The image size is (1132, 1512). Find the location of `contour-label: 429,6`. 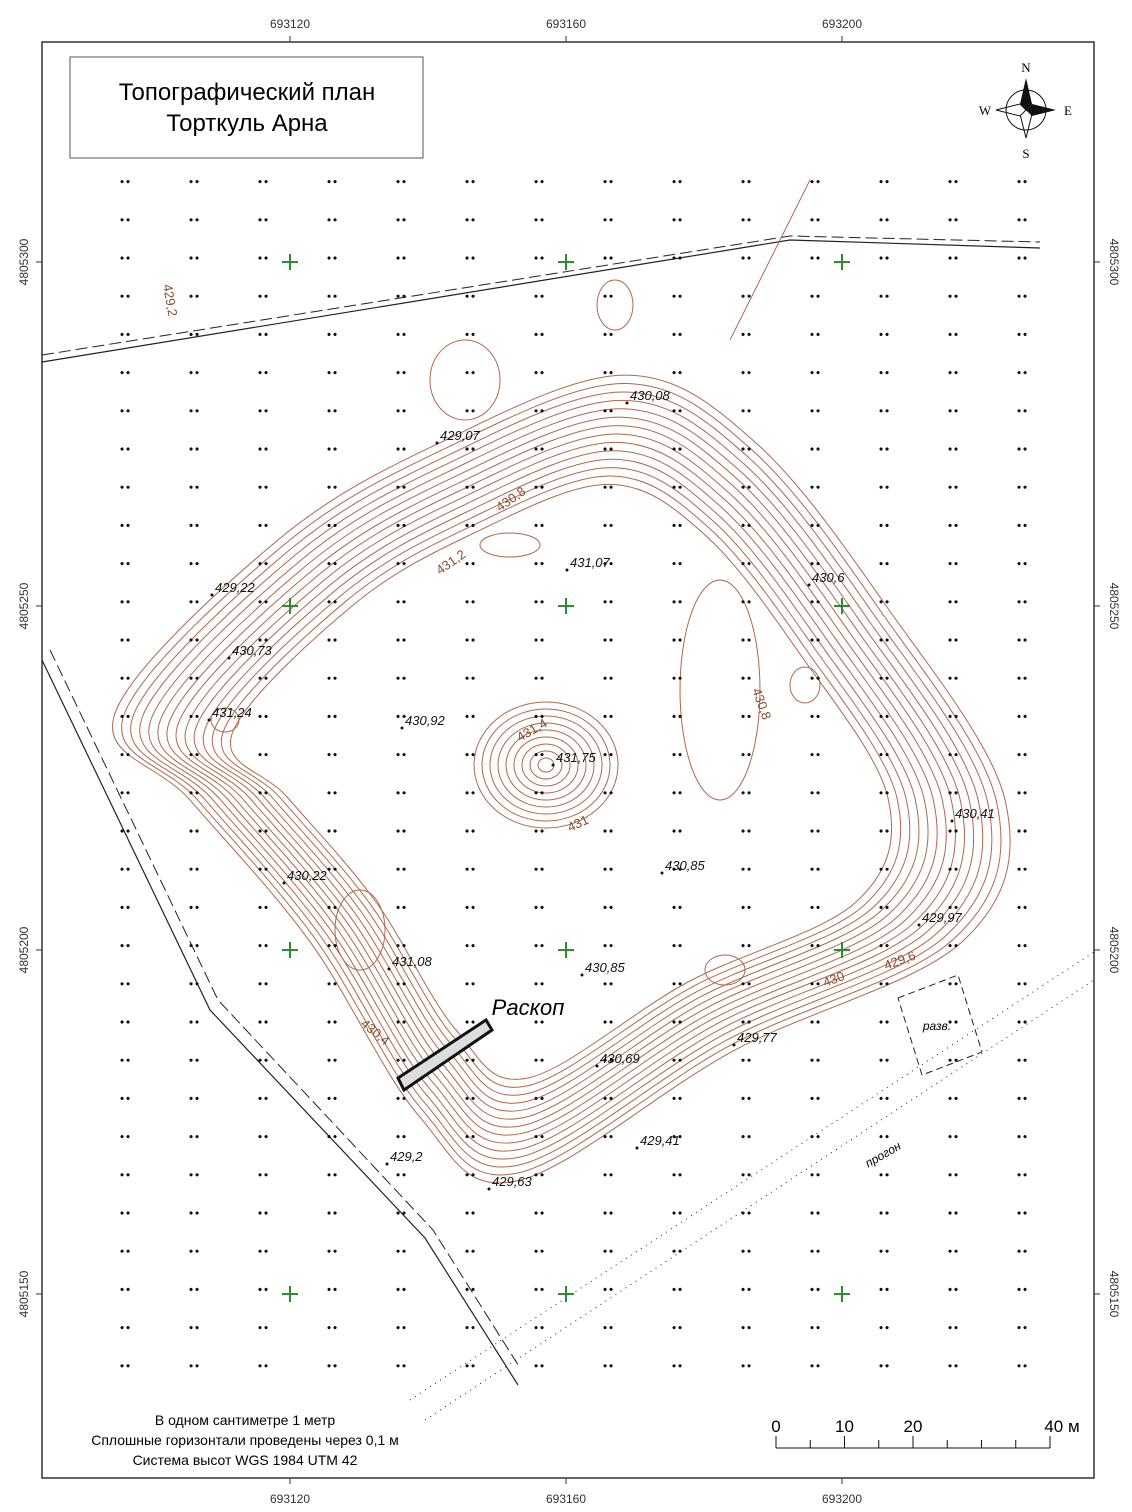

contour-label: 429,6 is located at coordinates (900, 960).